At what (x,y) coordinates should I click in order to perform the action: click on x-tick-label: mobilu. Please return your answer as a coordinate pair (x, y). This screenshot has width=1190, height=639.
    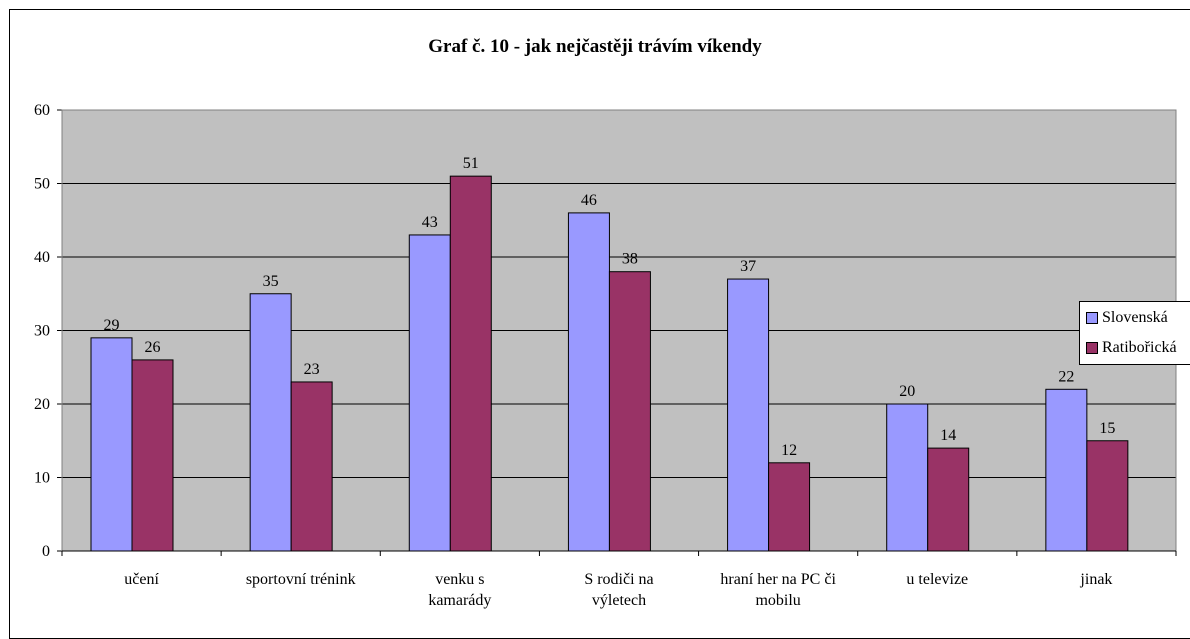
    Looking at the image, I should click on (777, 600).